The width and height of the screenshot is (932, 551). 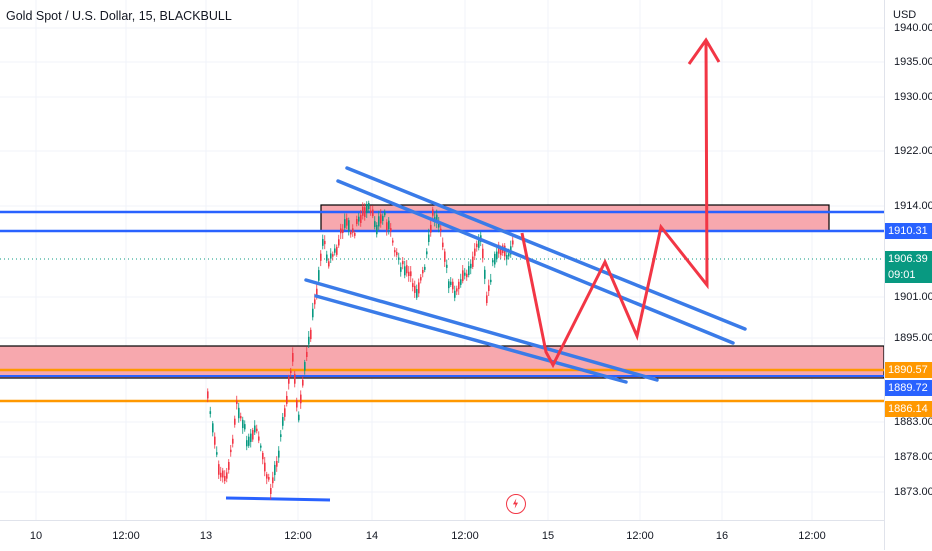 What do you see at coordinates (913, 206) in the screenshot?
I see `price-tick: 1914.00` at bounding box center [913, 206].